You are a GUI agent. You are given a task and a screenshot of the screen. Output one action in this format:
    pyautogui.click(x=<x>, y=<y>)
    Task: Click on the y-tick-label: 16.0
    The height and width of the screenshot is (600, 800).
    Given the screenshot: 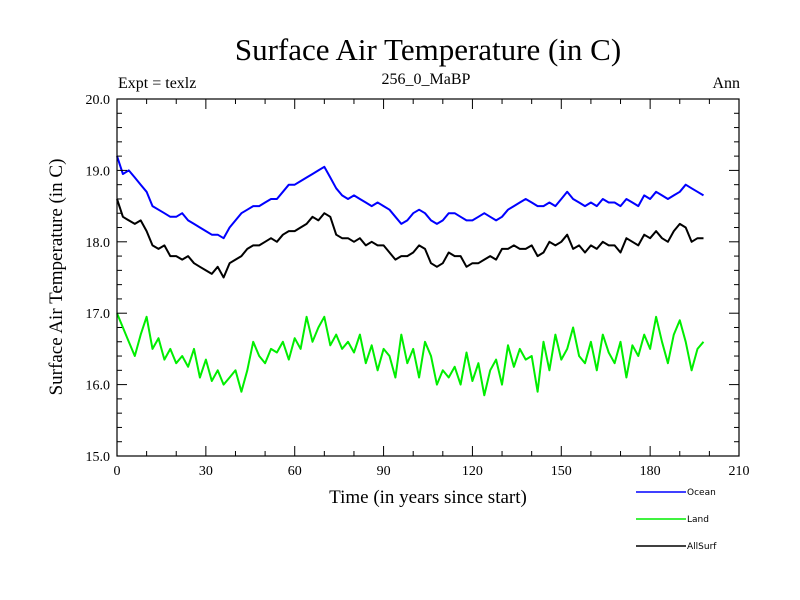 What is the action you would take?
    pyautogui.click(x=98, y=386)
    